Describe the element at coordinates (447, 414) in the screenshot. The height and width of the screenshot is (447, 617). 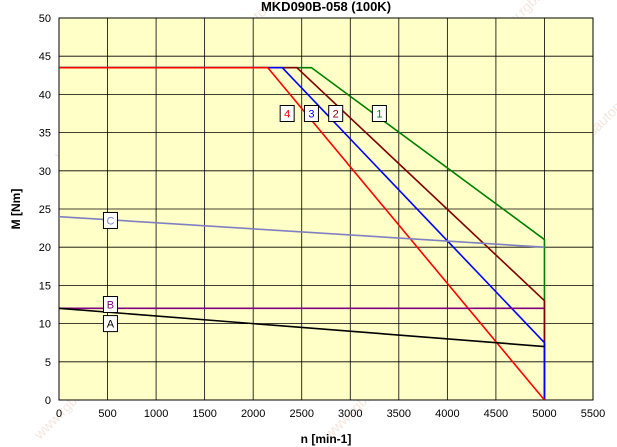
I see `x-tick-label: 4000` at that location.